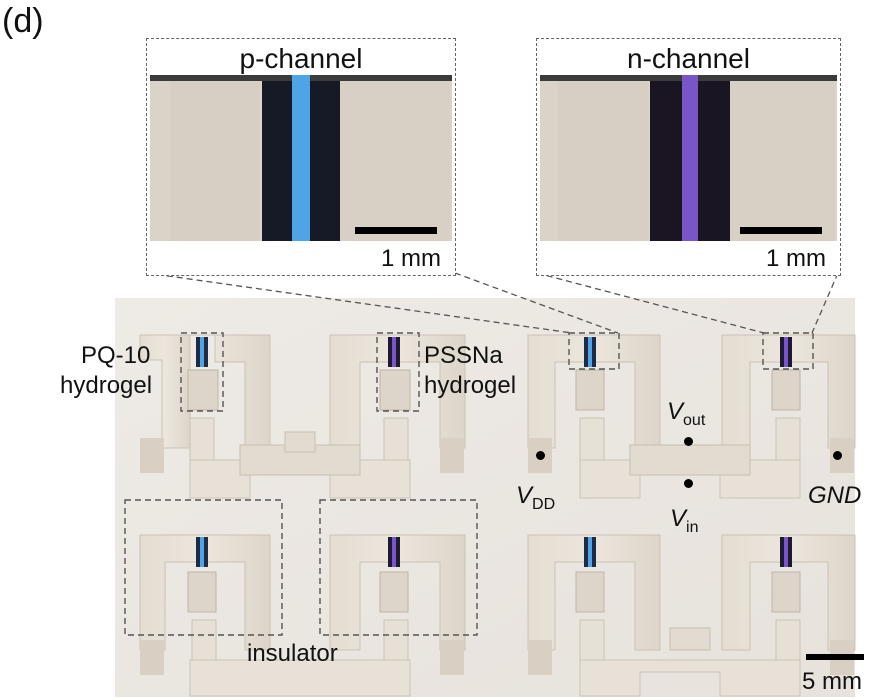  Describe the element at coordinates (796, 258) in the screenshot. I see `n-channel-scale-label: 1 mm` at that location.